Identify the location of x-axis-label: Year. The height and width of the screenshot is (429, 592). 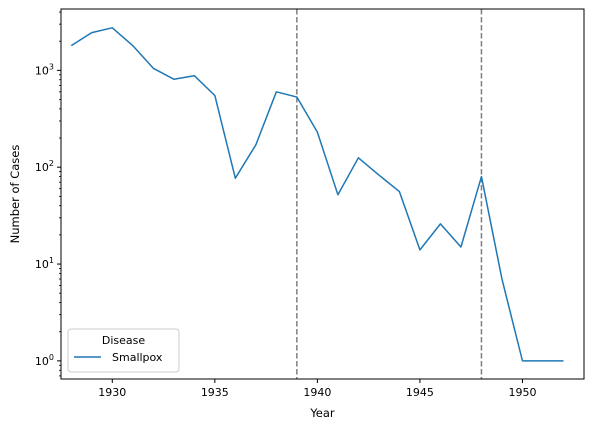
(322, 413).